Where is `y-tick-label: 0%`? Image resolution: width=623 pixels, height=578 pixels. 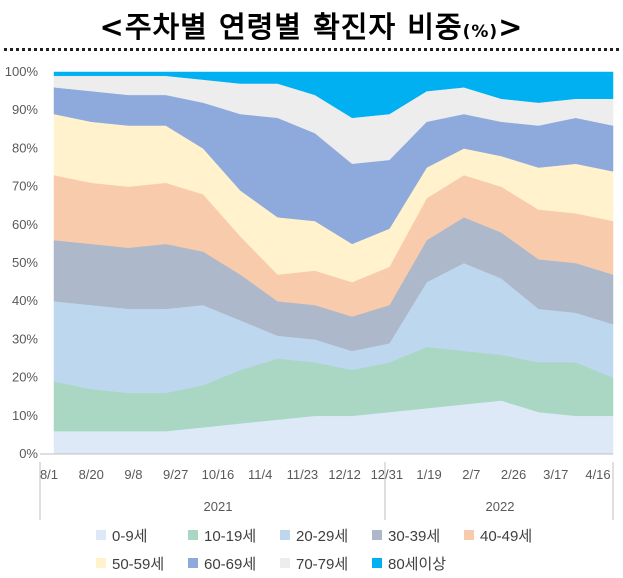 y-tick-label: 0% is located at coordinates (28, 453).